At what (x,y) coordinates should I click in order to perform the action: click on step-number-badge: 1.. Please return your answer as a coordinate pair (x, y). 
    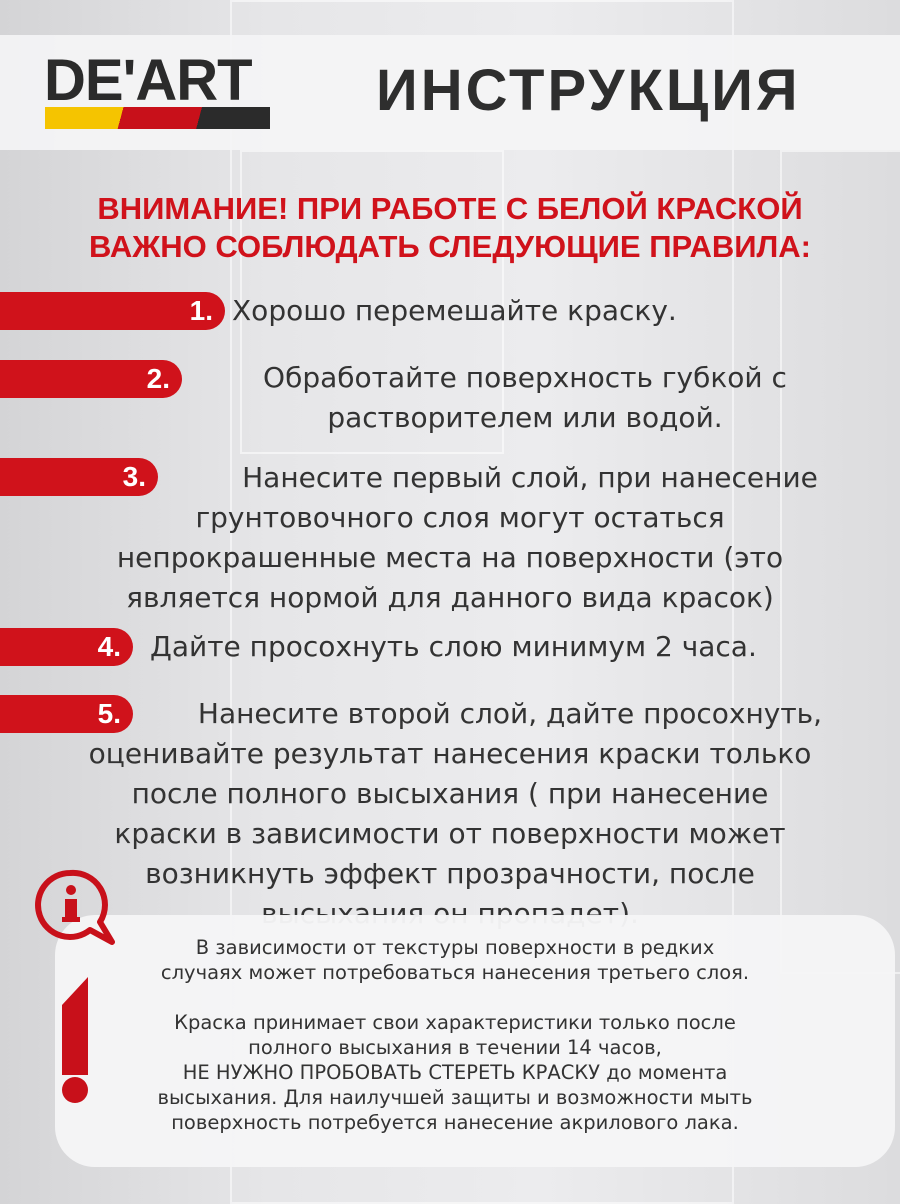
    Looking at the image, I should click on (112, 311).